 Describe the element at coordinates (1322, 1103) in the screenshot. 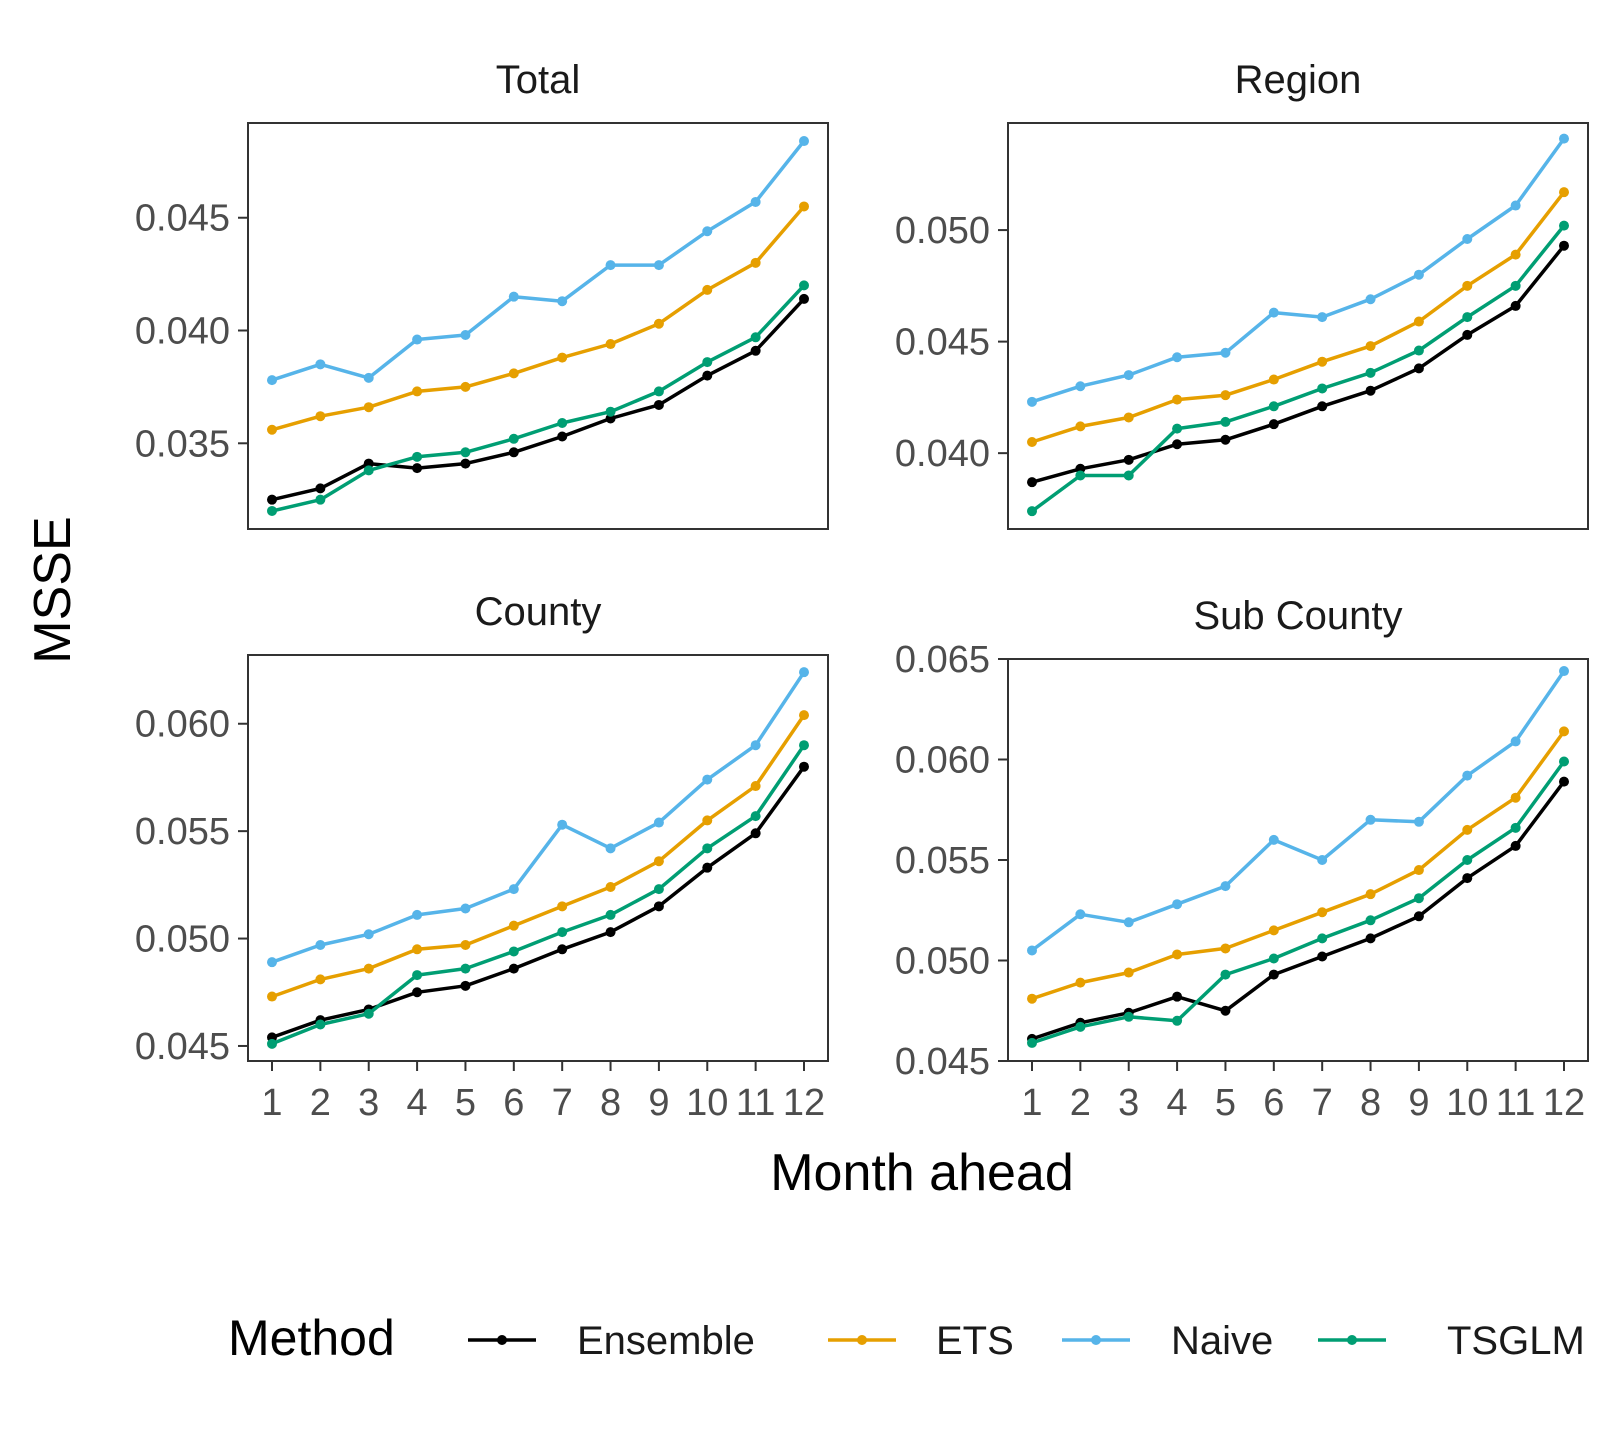

I see `x-tick-label: 7` at that location.